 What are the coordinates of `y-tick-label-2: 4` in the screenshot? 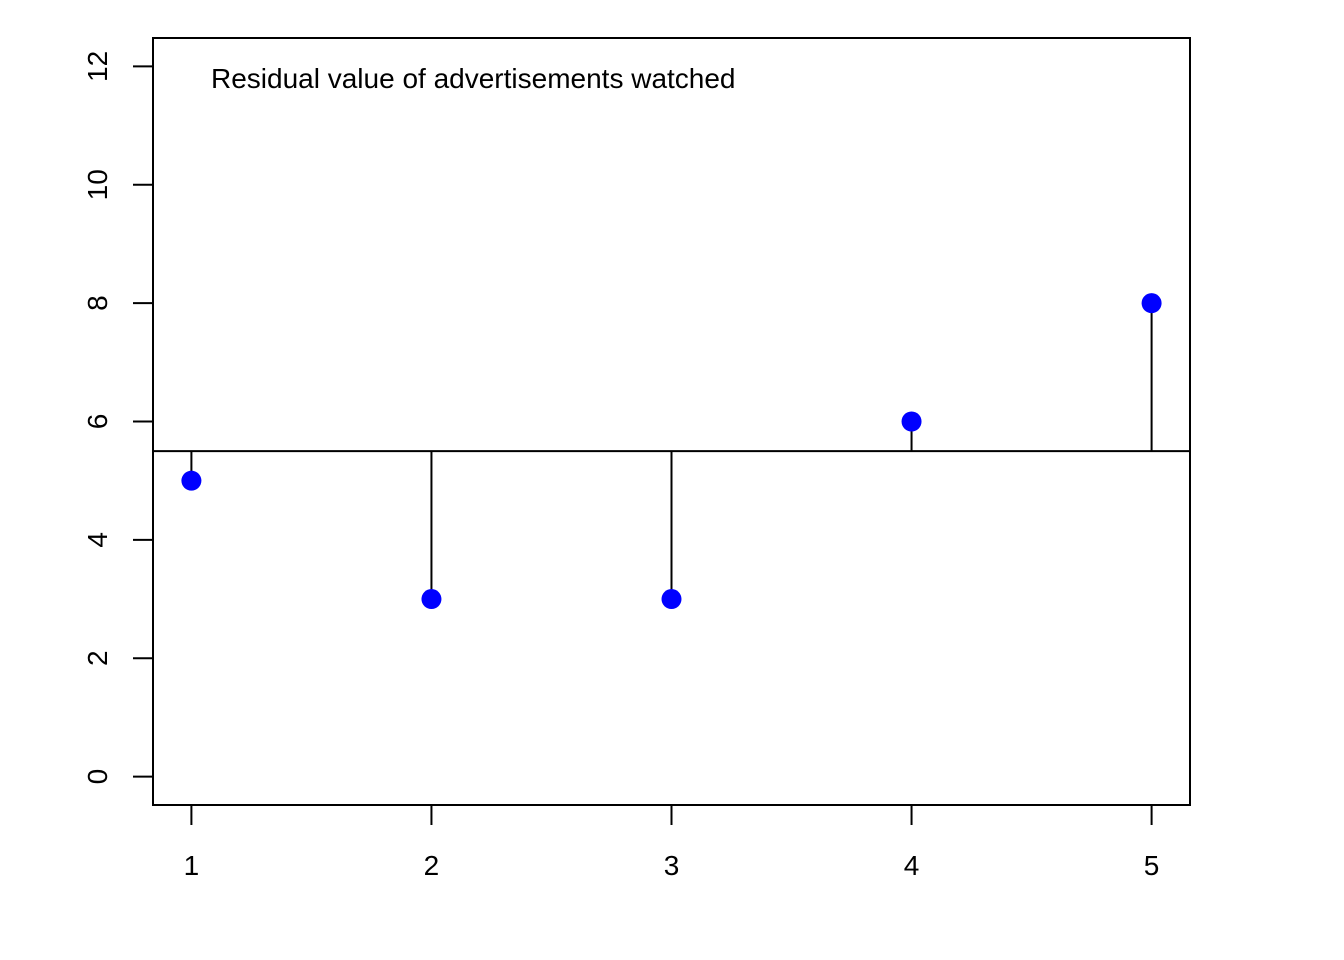 It's located at (97, 540).